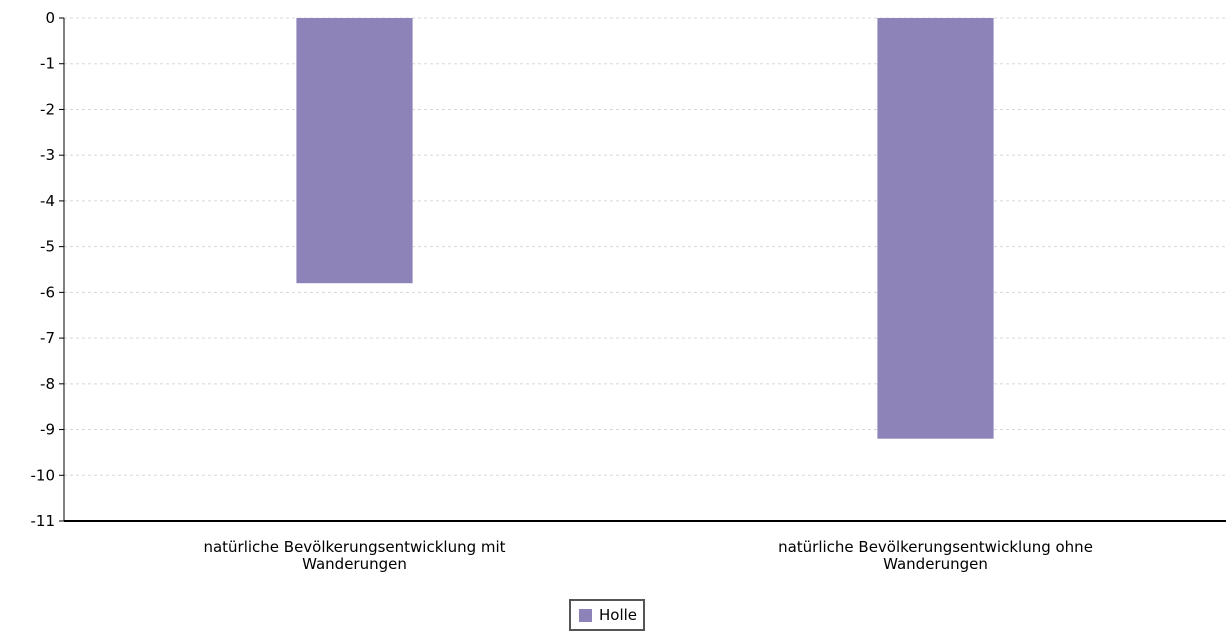 Image resolution: width=1226 pixels, height=636 pixels. Describe the element at coordinates (47, 338) in the screenshot. I see `y-tick-label: -7` at that location.